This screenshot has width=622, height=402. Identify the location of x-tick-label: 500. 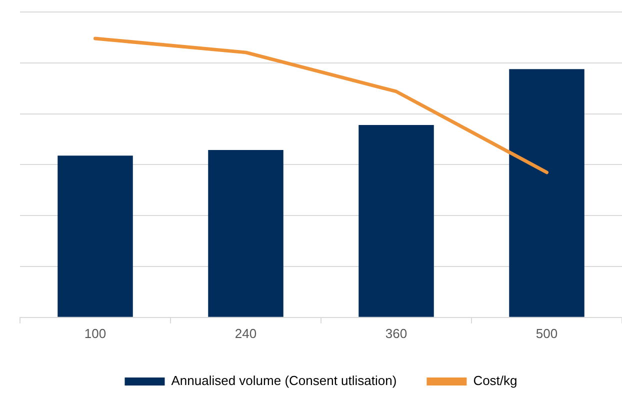
(547, 333).